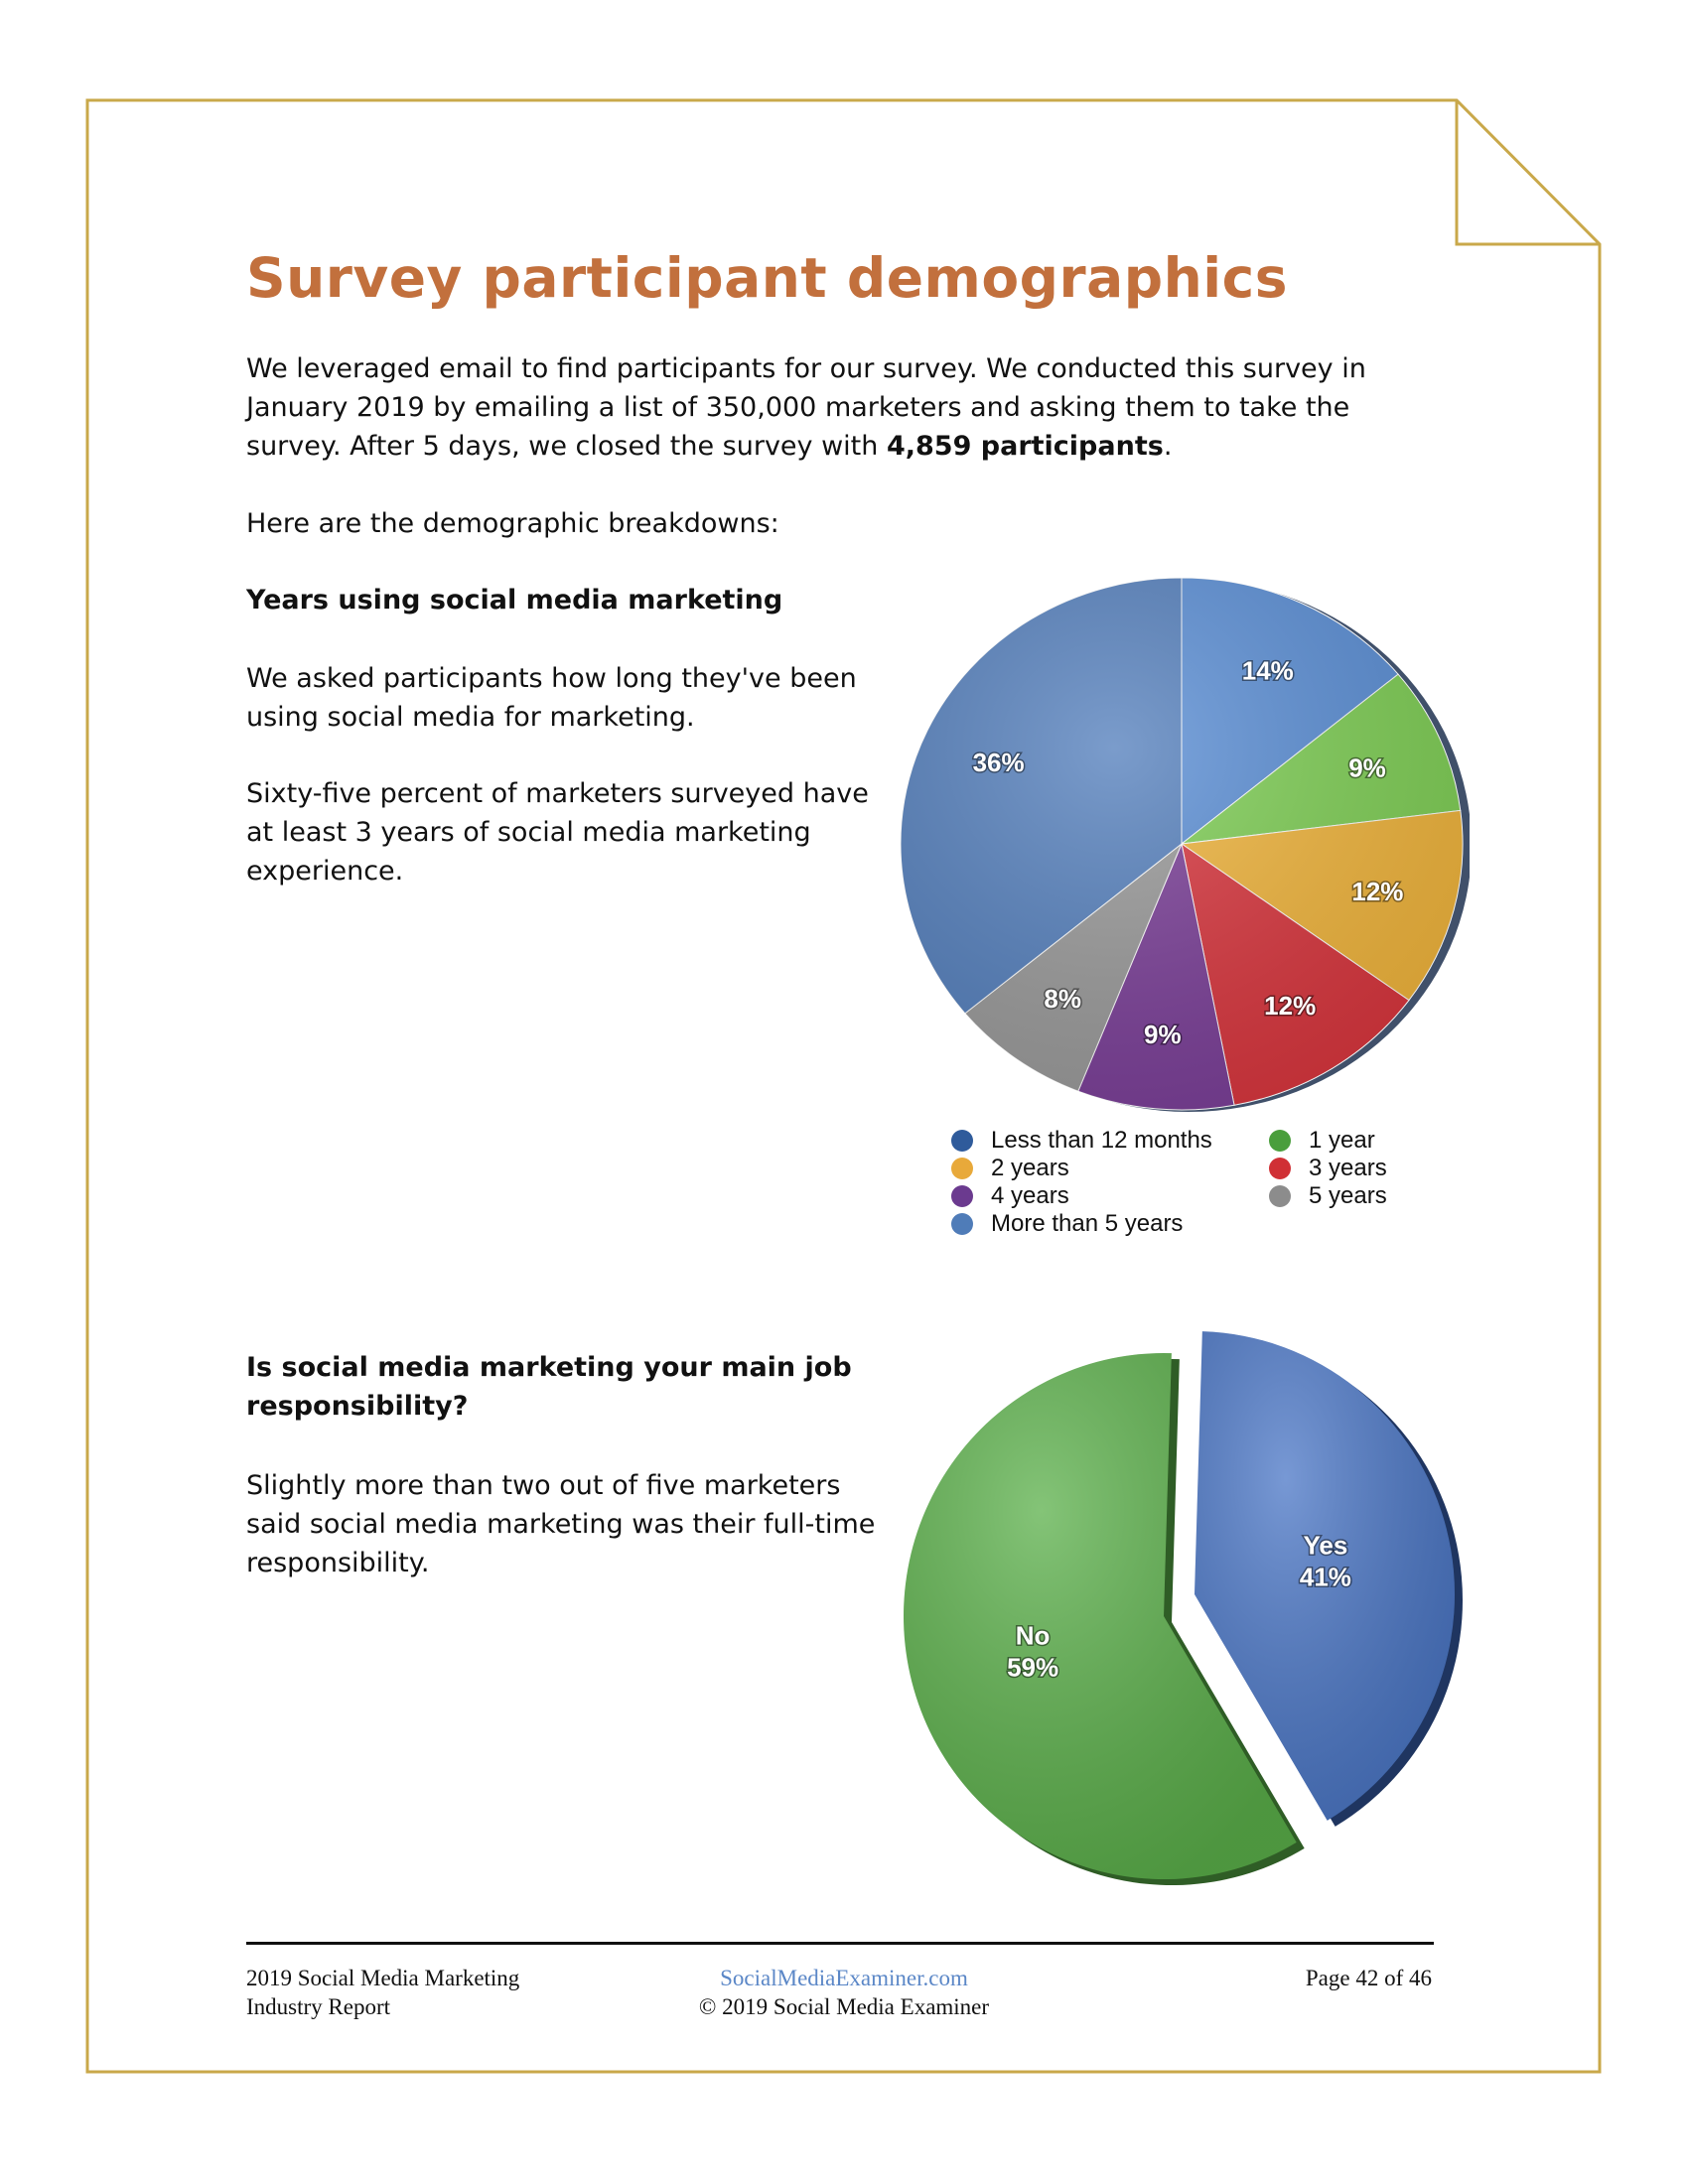  Describe the element at coordinates (1032, 1668) in the screenshot. I see `pie2-value-no: 59%` at that location.